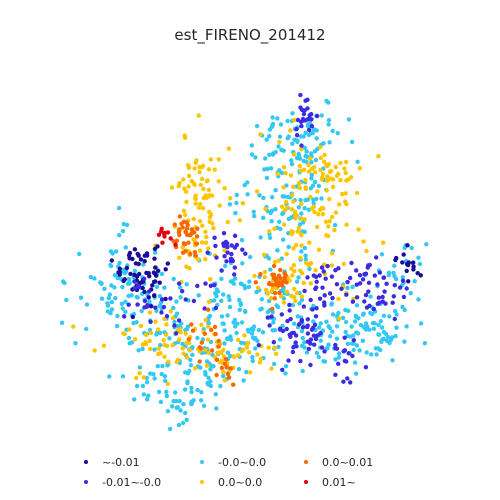  I want to click on legend-item-1: ~-0.01, so click(112, 462).